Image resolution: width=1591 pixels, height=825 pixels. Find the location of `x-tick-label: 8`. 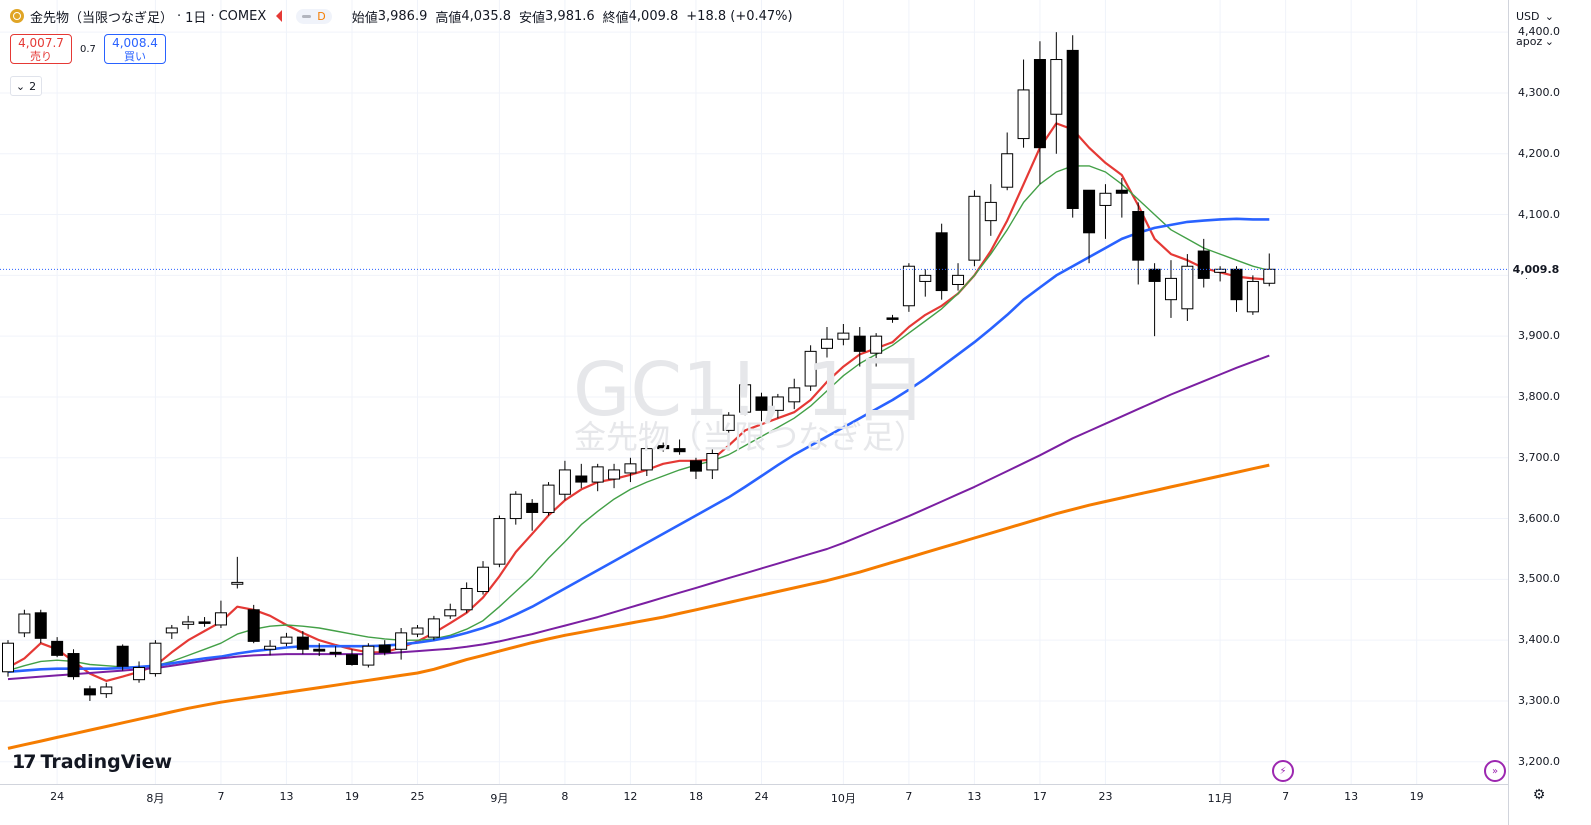

x-tick-label: 8 is located at coordinates (565, 796).